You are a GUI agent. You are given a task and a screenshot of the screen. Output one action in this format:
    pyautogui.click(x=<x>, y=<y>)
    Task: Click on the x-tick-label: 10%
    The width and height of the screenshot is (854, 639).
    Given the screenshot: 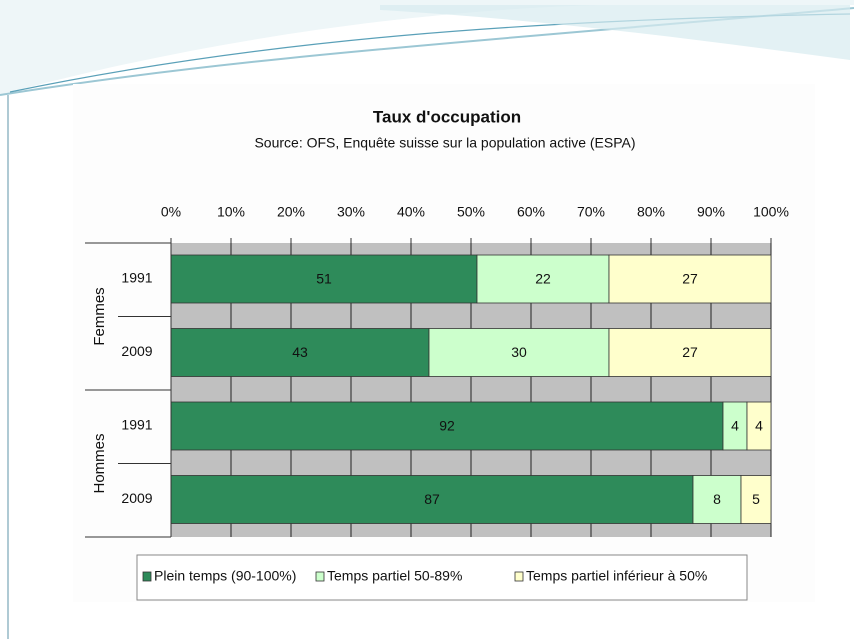 What is the action you would take?
    pyautogui.click(x=231, y=212)
    